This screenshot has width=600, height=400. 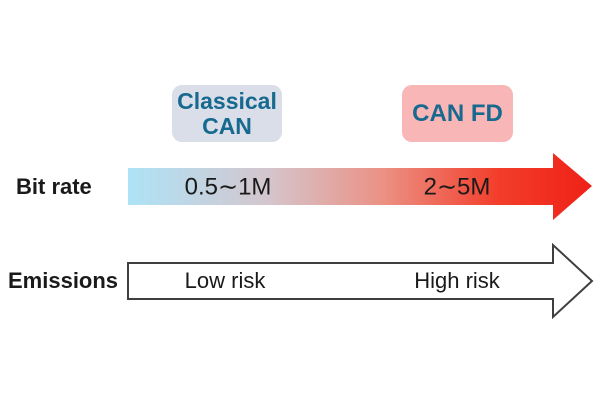 What do you see at coordinates (457, 113) in the screenshot?
I see `can-fd-badge: CAN FD` at bounding box center [457, 113].